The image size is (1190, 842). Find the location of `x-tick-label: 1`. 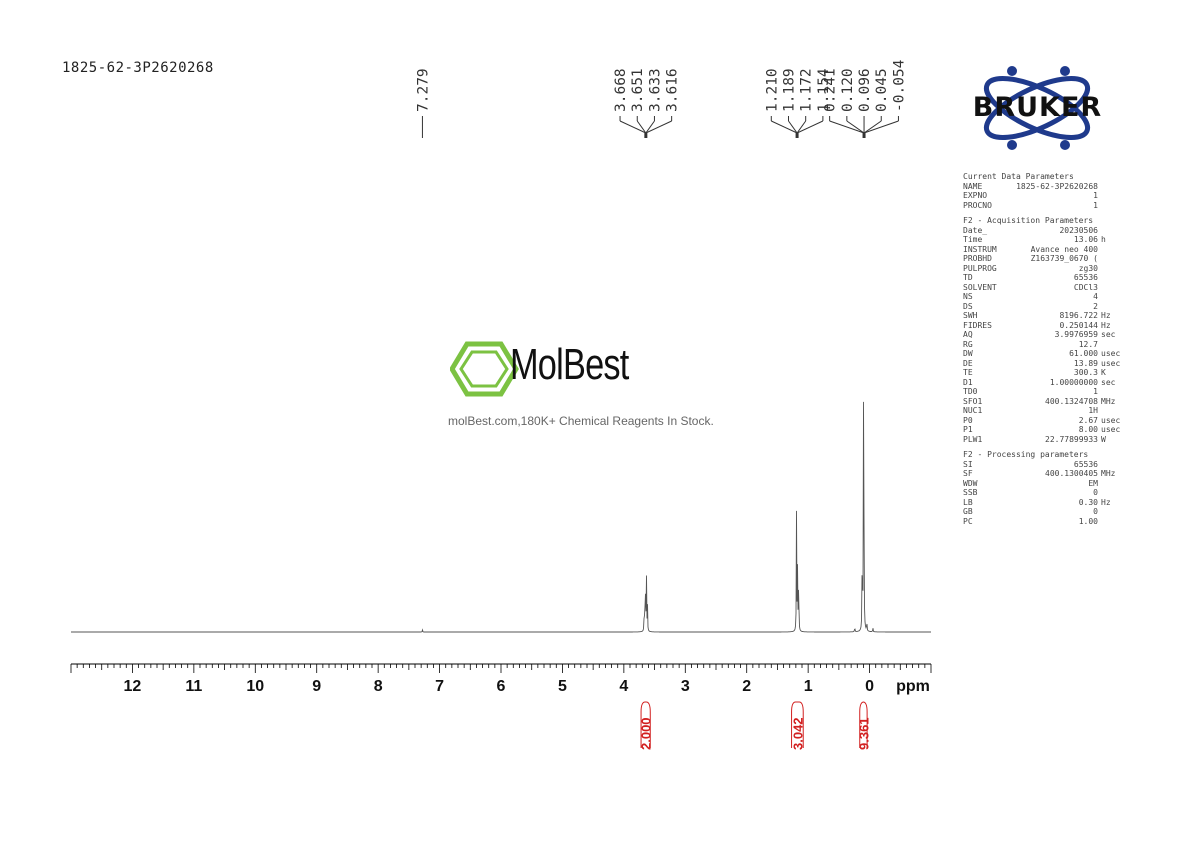

x-tick-label: 1 is located at coordinates (808, 686).